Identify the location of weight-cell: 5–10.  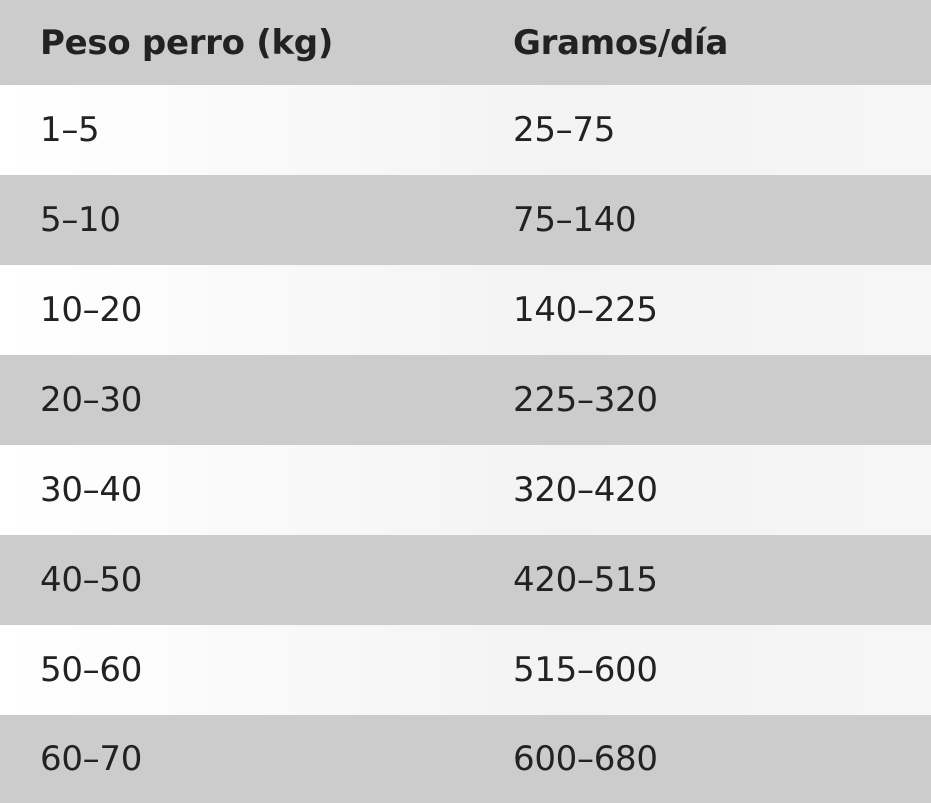
(80, 220).